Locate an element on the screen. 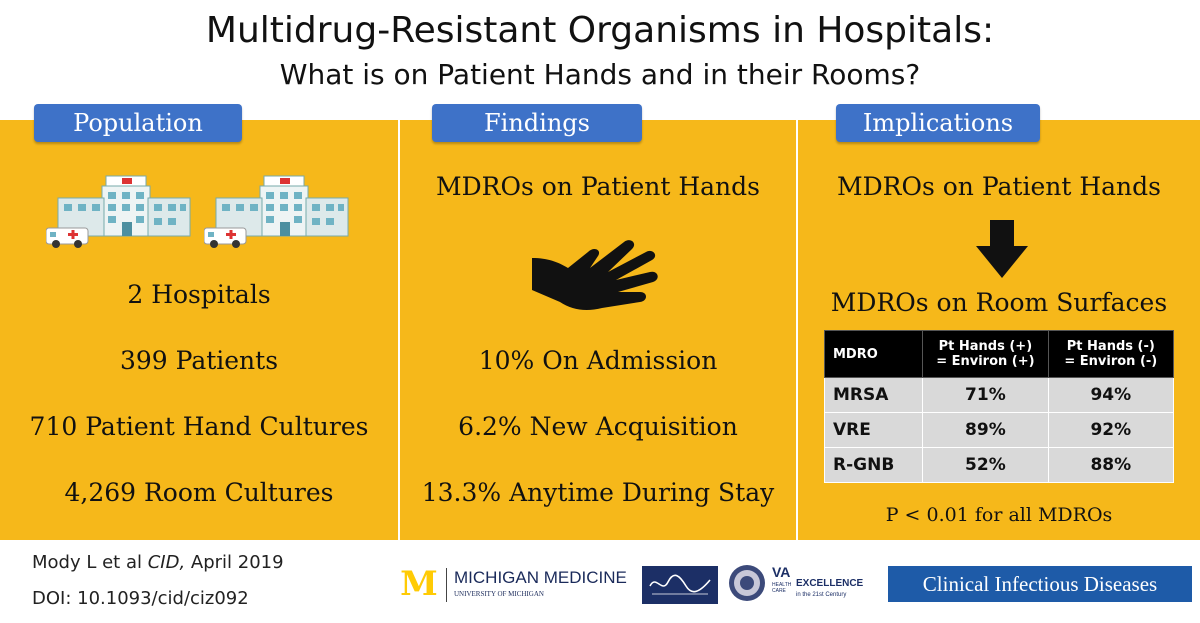  finding-acquisition: 6.2% New Acquisition is located at coordinates (598, 426).